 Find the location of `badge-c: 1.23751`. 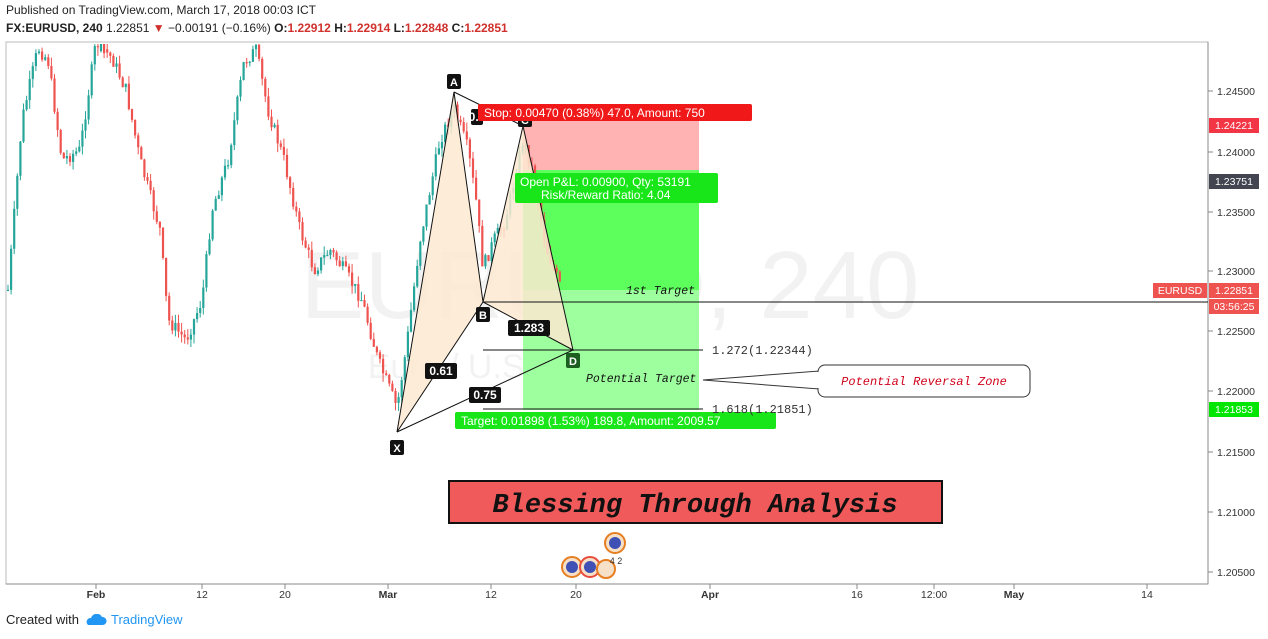

badge-c: 1.23751 is located at coordinates (1234, 181).